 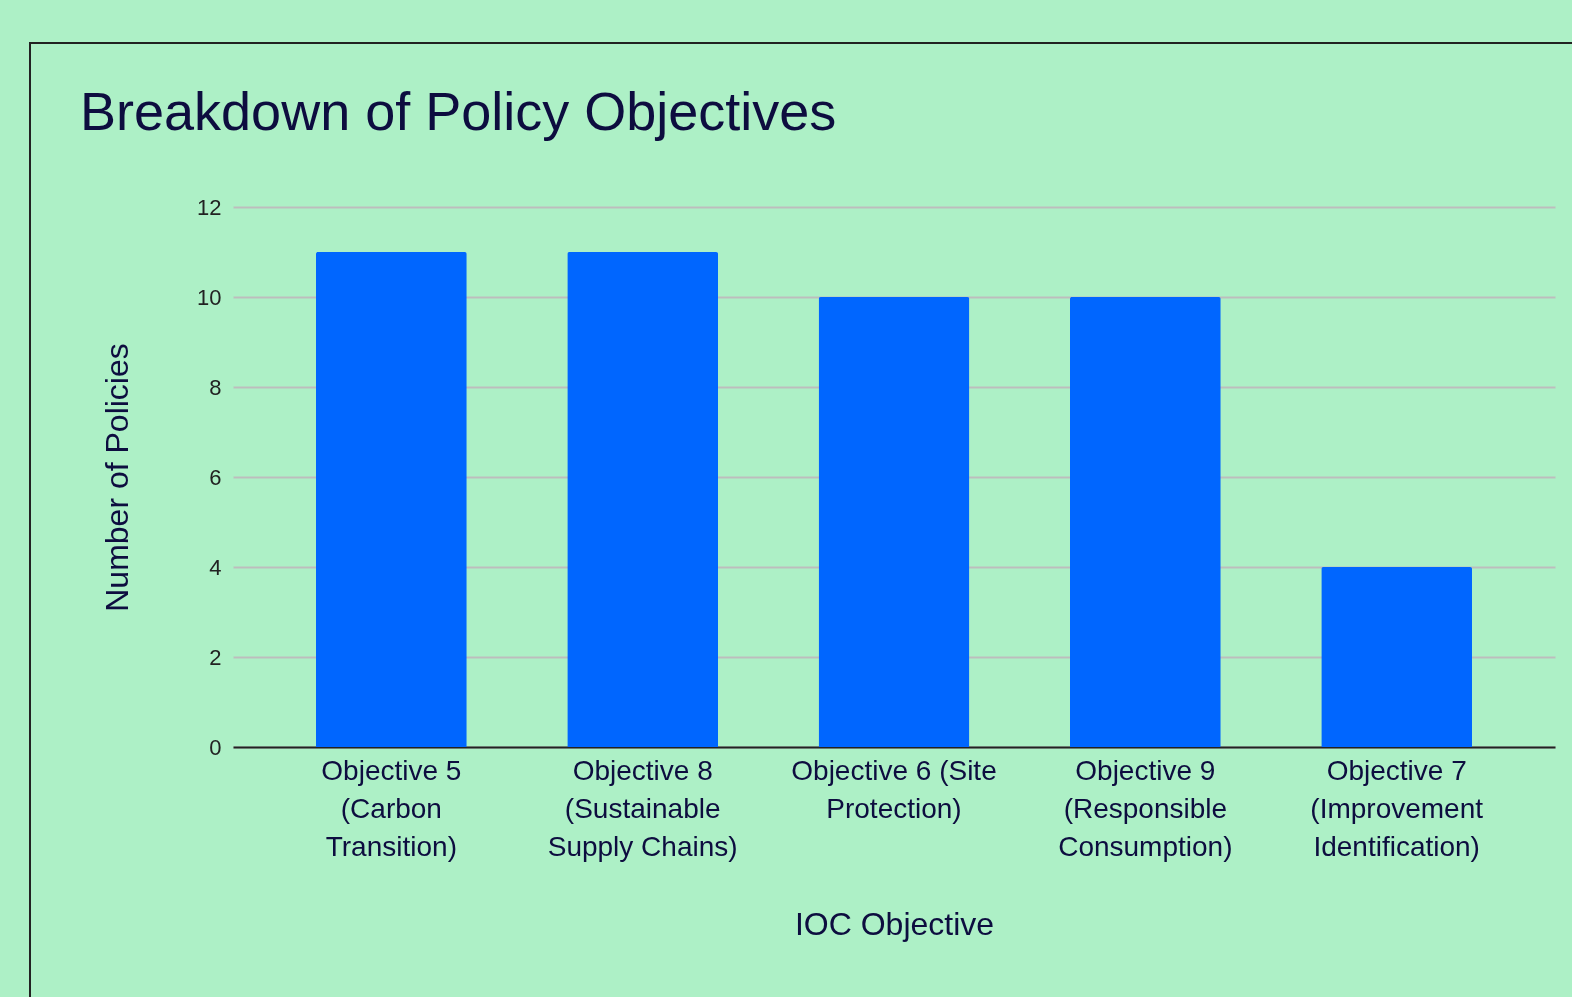 What do you see at coordinates (391, 808) in the screenshot?
I see `x-tick-label: Objective 5 (Carbon Transition)` at bounding box center [391, 808].